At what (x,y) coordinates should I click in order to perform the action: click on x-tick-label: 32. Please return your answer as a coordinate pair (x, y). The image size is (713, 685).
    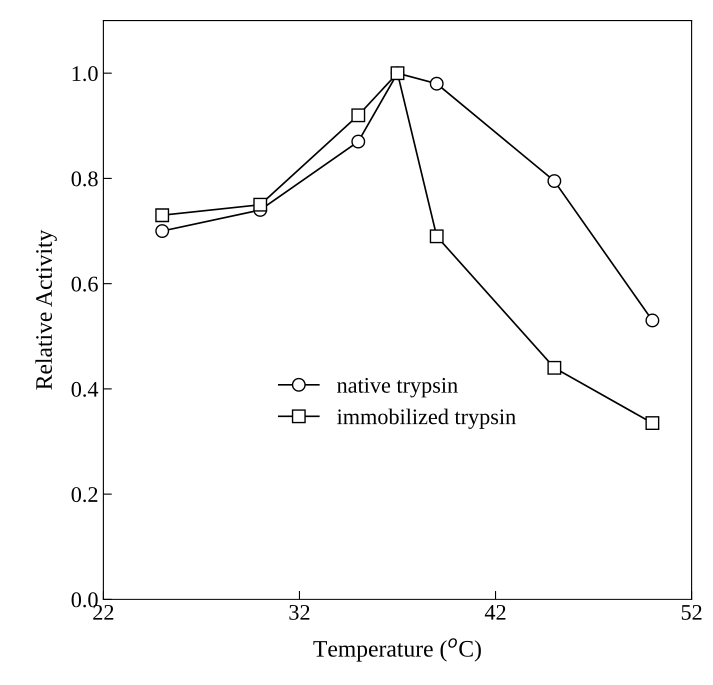
    Looking at the image, I should click on (299, 612).